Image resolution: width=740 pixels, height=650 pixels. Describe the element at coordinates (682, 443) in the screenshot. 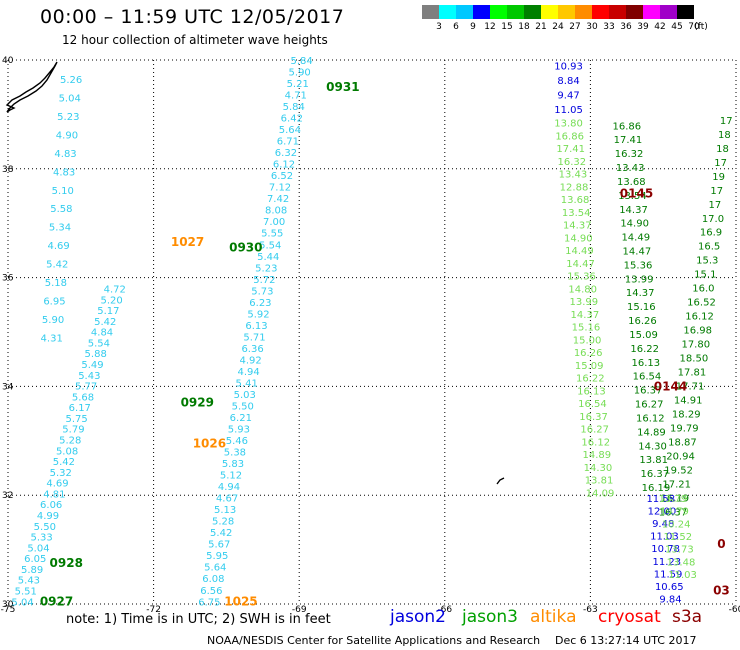

I see `swh-value: 18.87` at that location.